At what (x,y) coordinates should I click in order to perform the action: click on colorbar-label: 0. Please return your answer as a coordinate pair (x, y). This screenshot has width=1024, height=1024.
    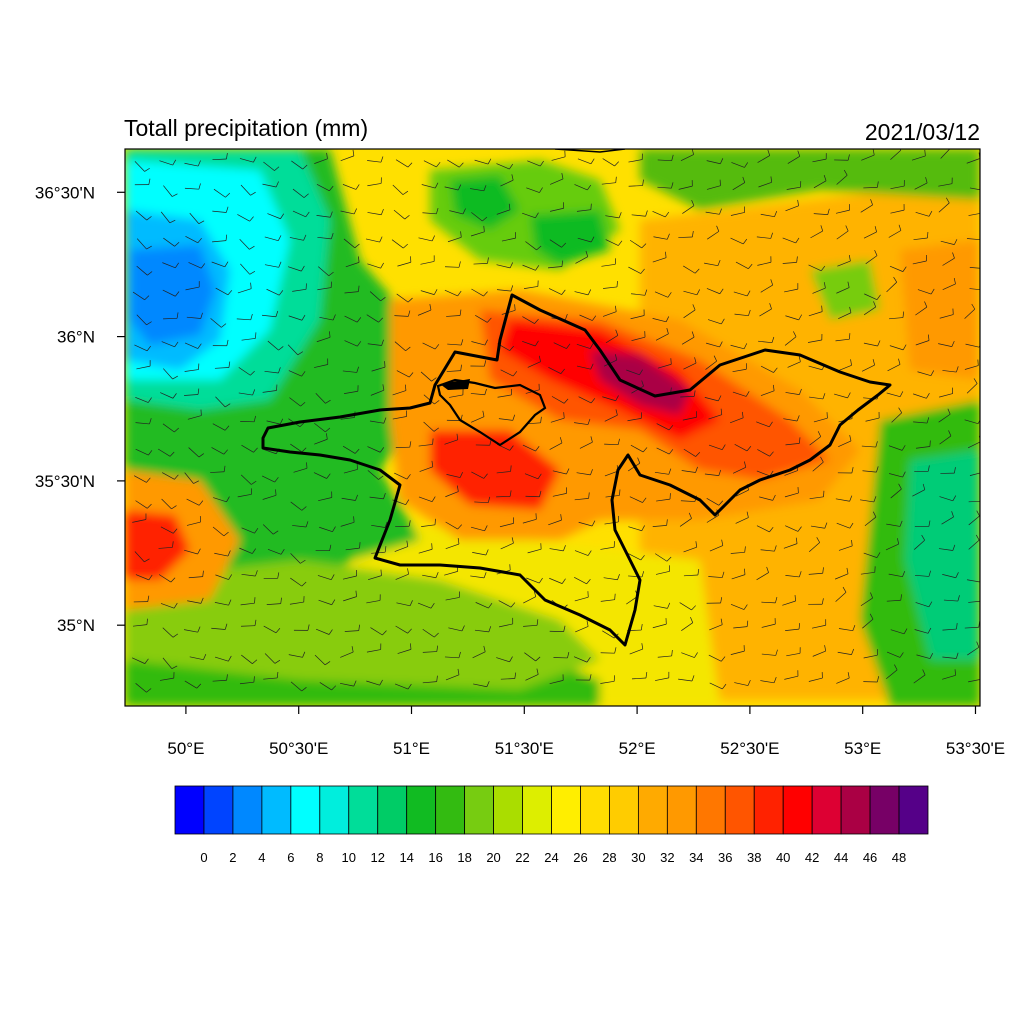
    Looking at the image, I should click on (203, 857).